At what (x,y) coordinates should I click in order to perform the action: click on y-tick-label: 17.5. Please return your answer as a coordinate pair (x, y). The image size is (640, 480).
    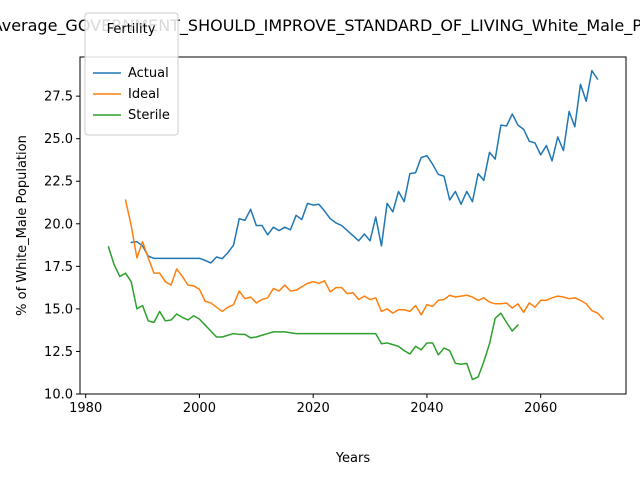
    Looking at the image, I should click on (58, 267).